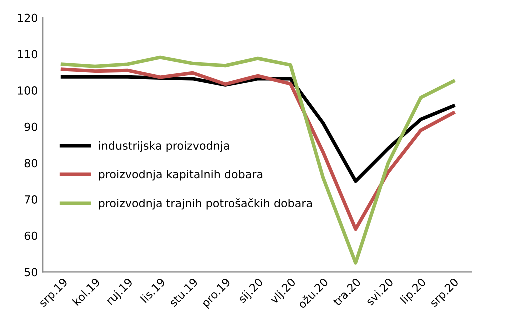 Image resolution: width=507 pixels, height=326 pixels. I want to click on y-tick-label: 110, so click(28, 54).